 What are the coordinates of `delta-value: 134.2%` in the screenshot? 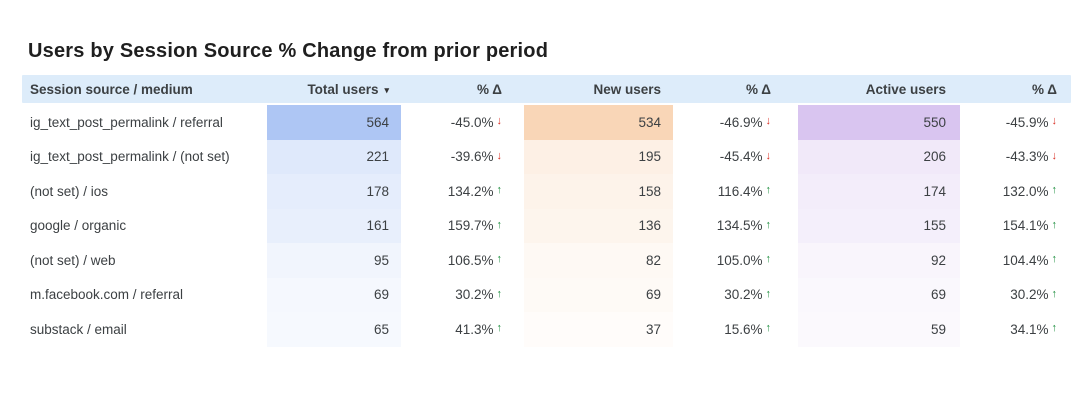 It's located at (470, 191).